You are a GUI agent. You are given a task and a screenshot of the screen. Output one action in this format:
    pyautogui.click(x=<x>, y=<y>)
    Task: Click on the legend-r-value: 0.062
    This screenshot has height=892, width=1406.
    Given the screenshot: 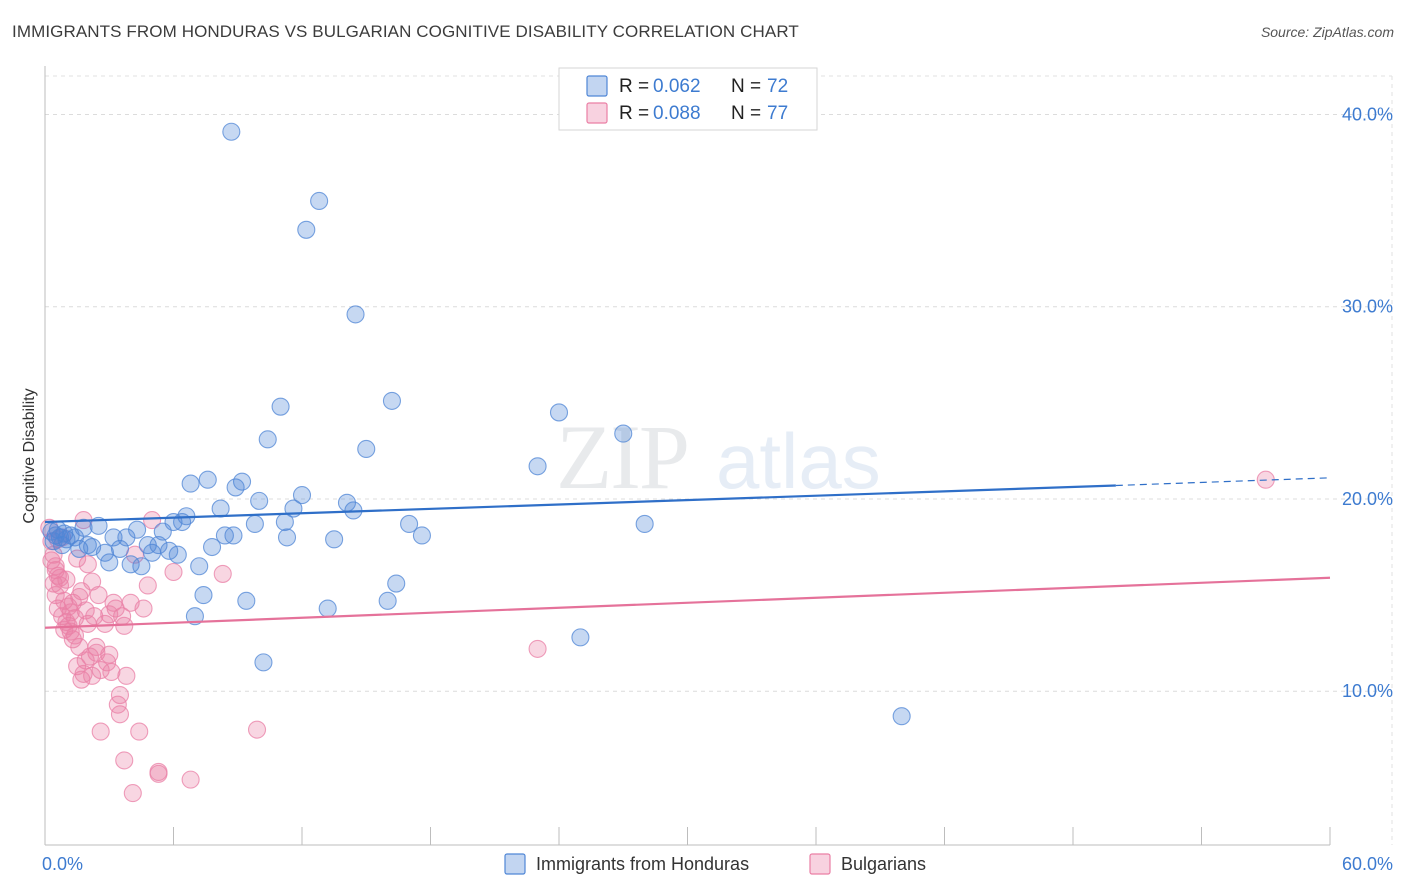 What is the action you would take?
    pyautogui.click(x=677, y=86)
    